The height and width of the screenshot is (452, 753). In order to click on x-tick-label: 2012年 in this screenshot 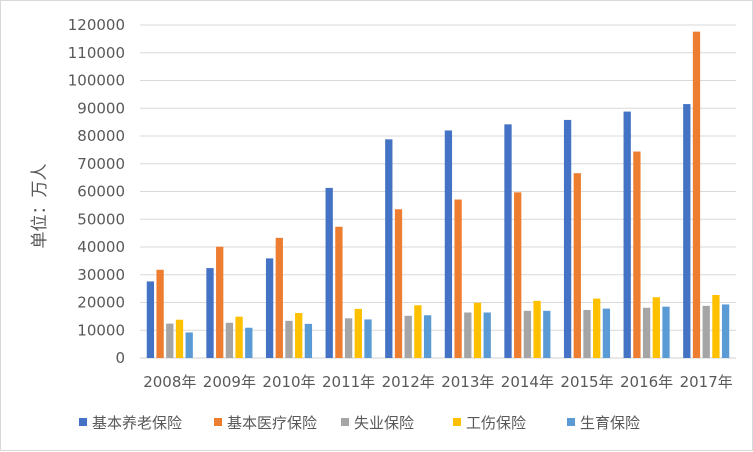, I will do `click(408, 382)`.